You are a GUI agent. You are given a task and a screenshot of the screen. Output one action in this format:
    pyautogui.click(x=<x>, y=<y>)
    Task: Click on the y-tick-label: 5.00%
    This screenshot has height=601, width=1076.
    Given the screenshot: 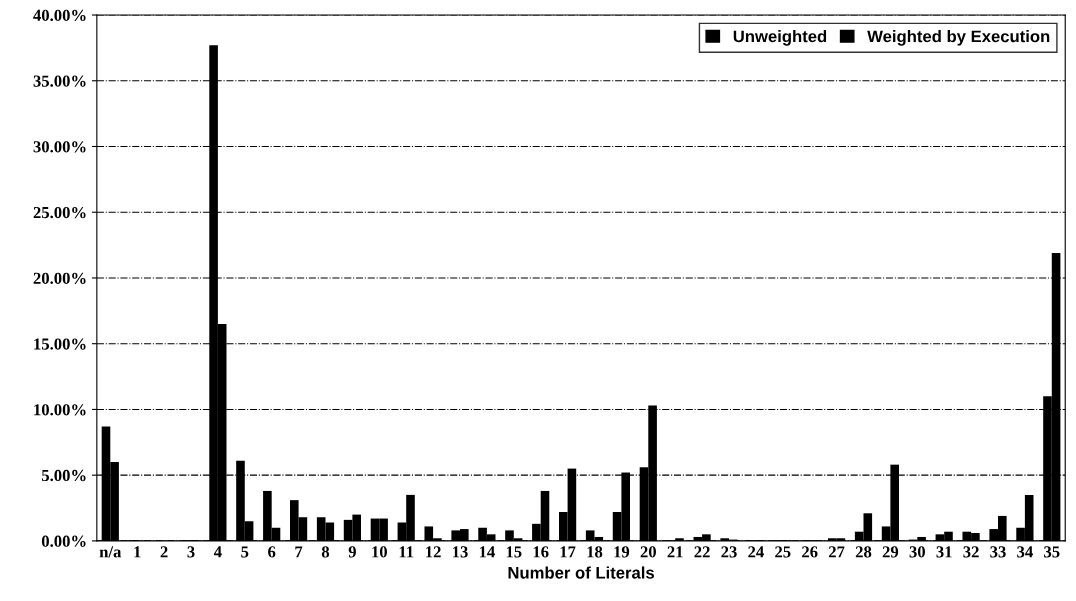 What is the action you would take?
    pyautogui.click(x=63, y=475)
    